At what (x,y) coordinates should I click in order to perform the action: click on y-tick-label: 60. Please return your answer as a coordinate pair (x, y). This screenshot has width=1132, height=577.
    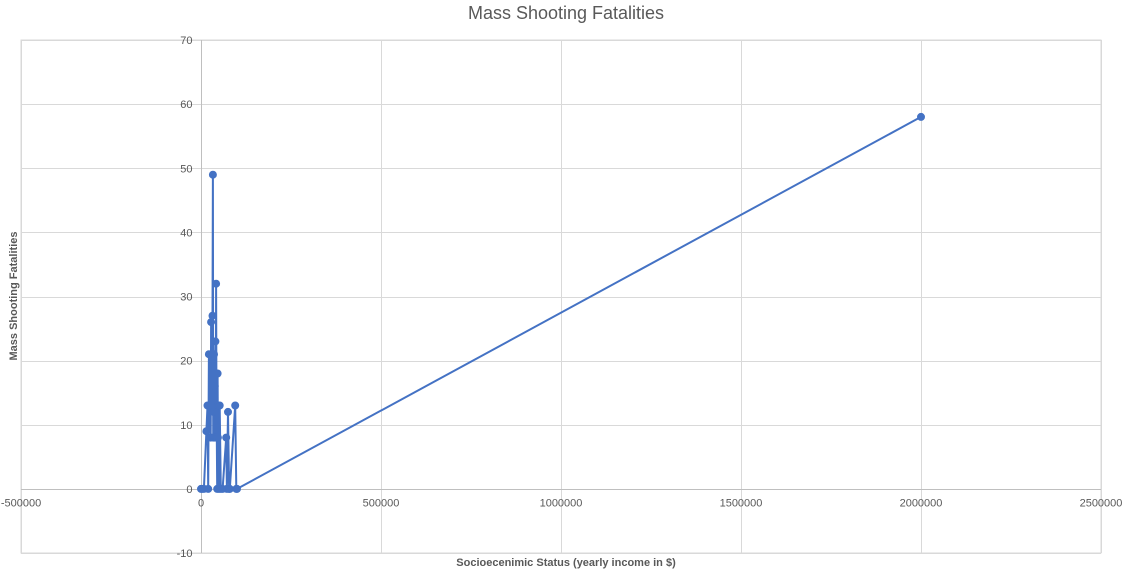
    Looking at the image, I should click on (186, 105).